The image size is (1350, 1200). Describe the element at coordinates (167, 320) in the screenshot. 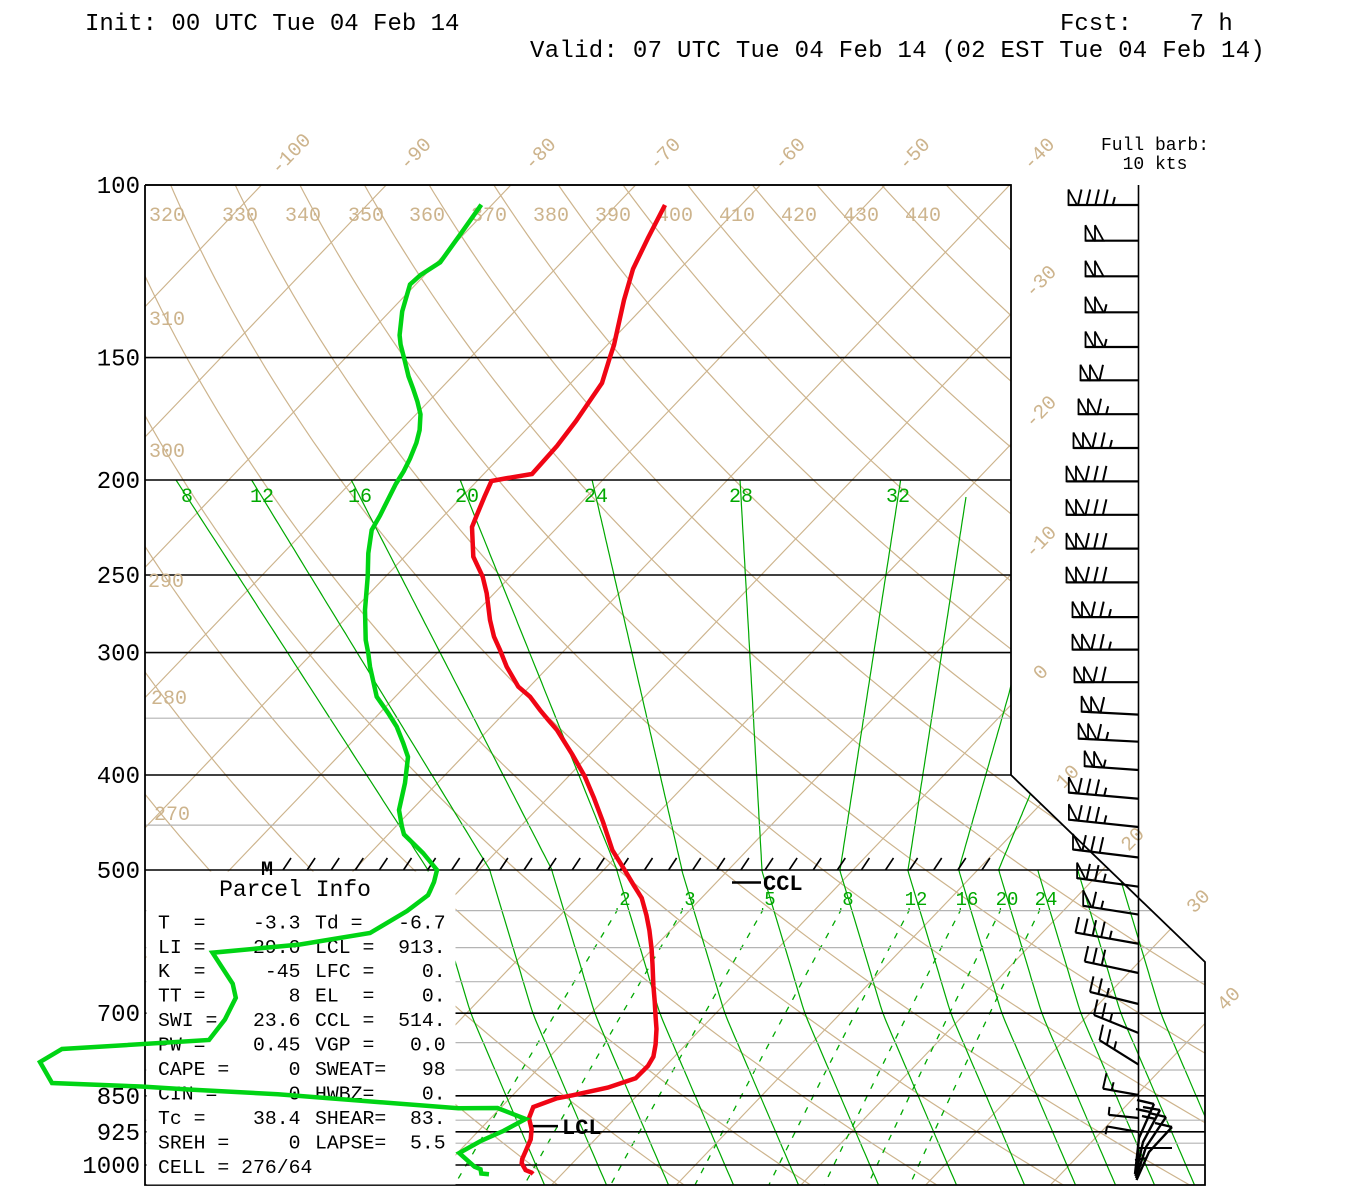

I see `svg-text: 310` at that location.